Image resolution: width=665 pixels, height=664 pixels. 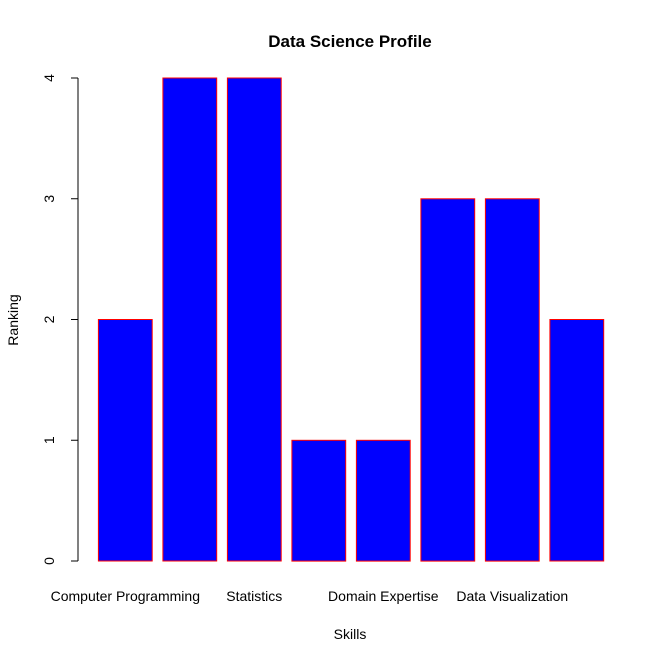 What do you see at coordinates (349, 41) in the screenshot?
I see `chart-title: Data Science Profile` at bounding box center [349, 41].